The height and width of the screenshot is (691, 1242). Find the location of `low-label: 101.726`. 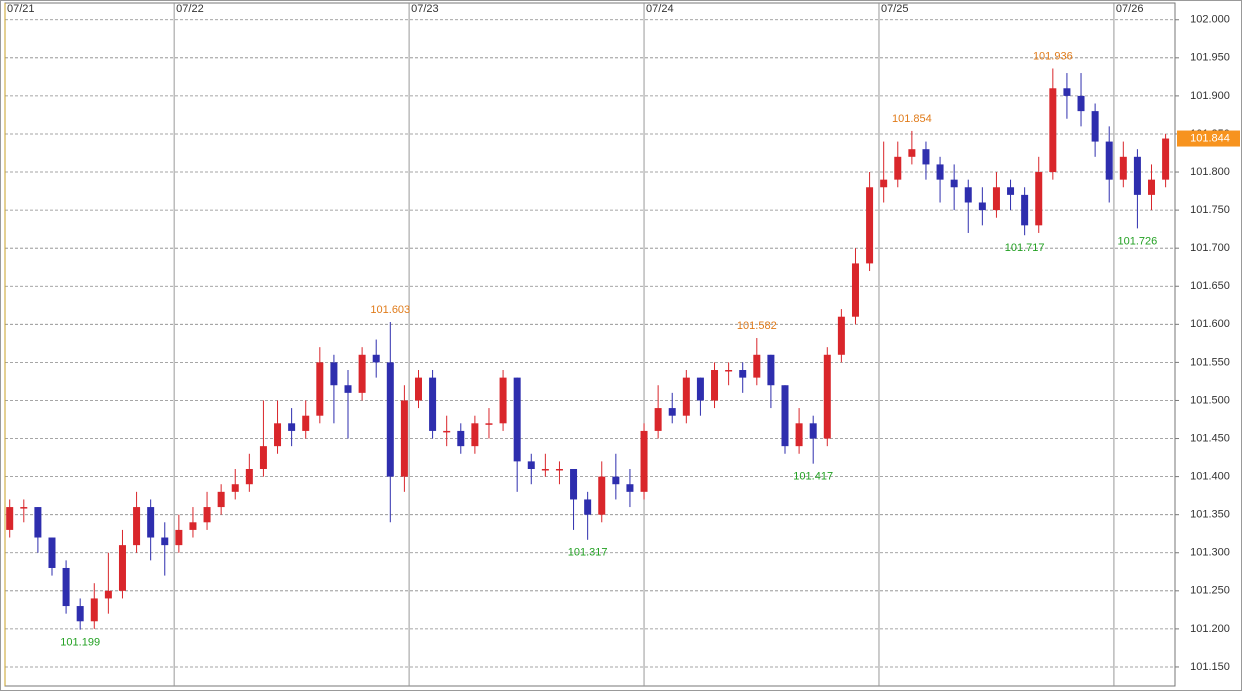

low-label: 101.726 is located at coordinates (1138, 241).